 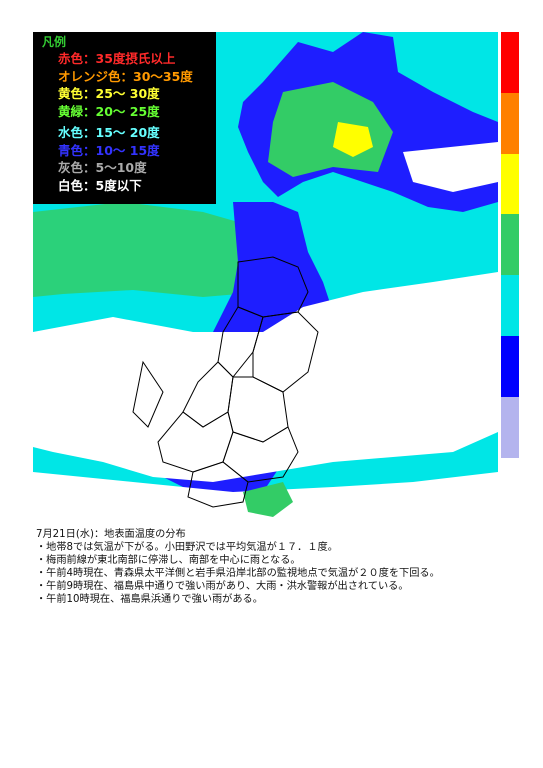 I want to click on hokkaido-warm-area, so click(x=330, y=129).